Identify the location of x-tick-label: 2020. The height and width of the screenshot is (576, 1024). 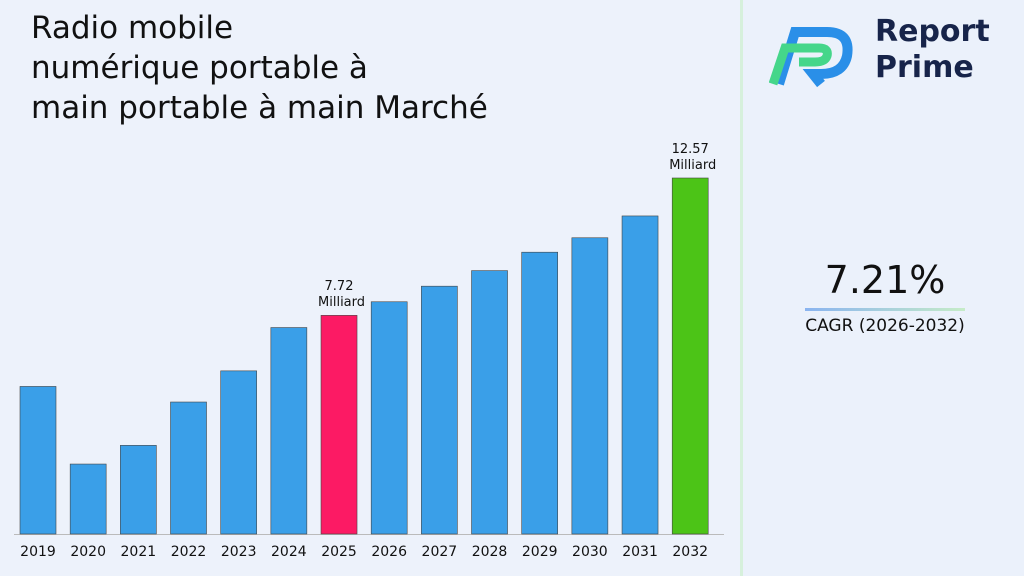
(88, 552).